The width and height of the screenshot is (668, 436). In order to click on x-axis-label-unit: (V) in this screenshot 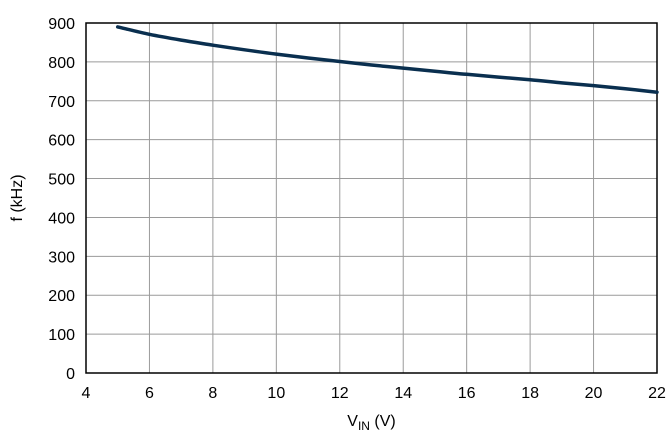, I will do `click(383, 421)`.